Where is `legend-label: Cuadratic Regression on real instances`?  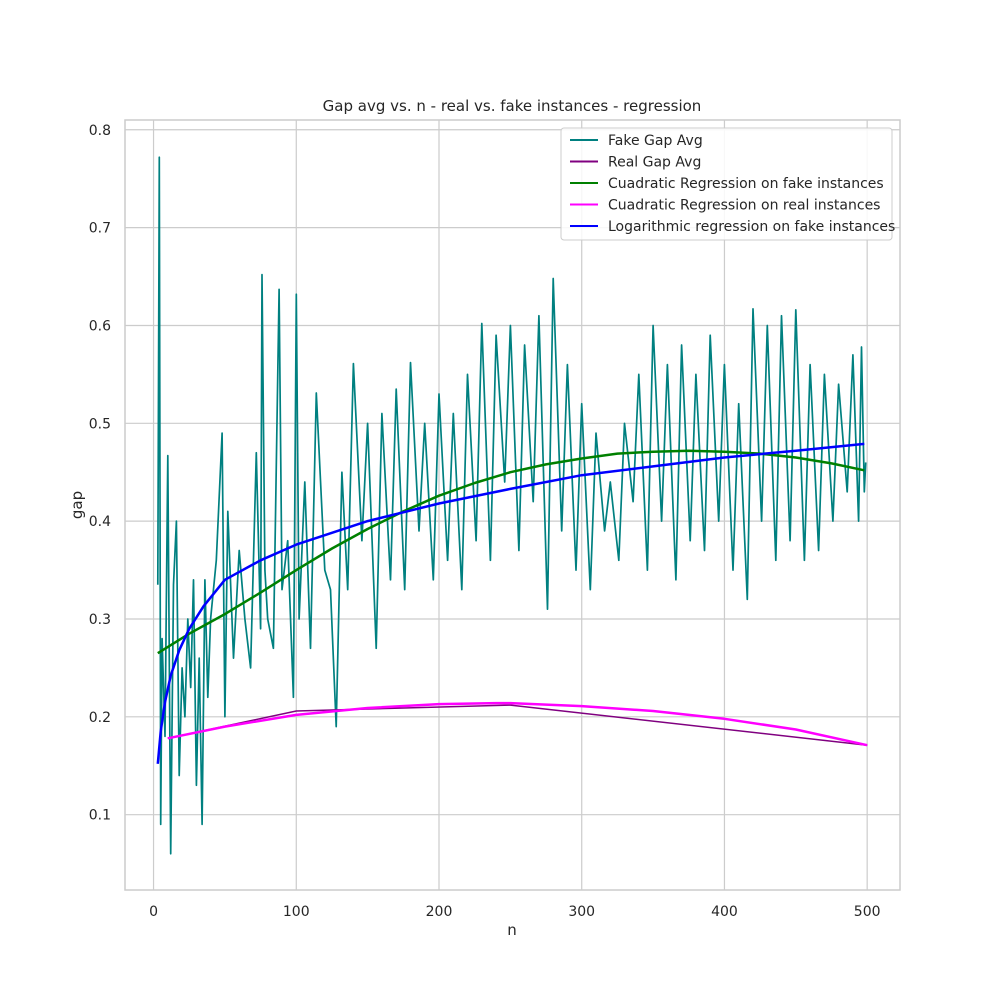 legend-label: Cuadratic Regression on real instances is located at coordinates (744, 206).